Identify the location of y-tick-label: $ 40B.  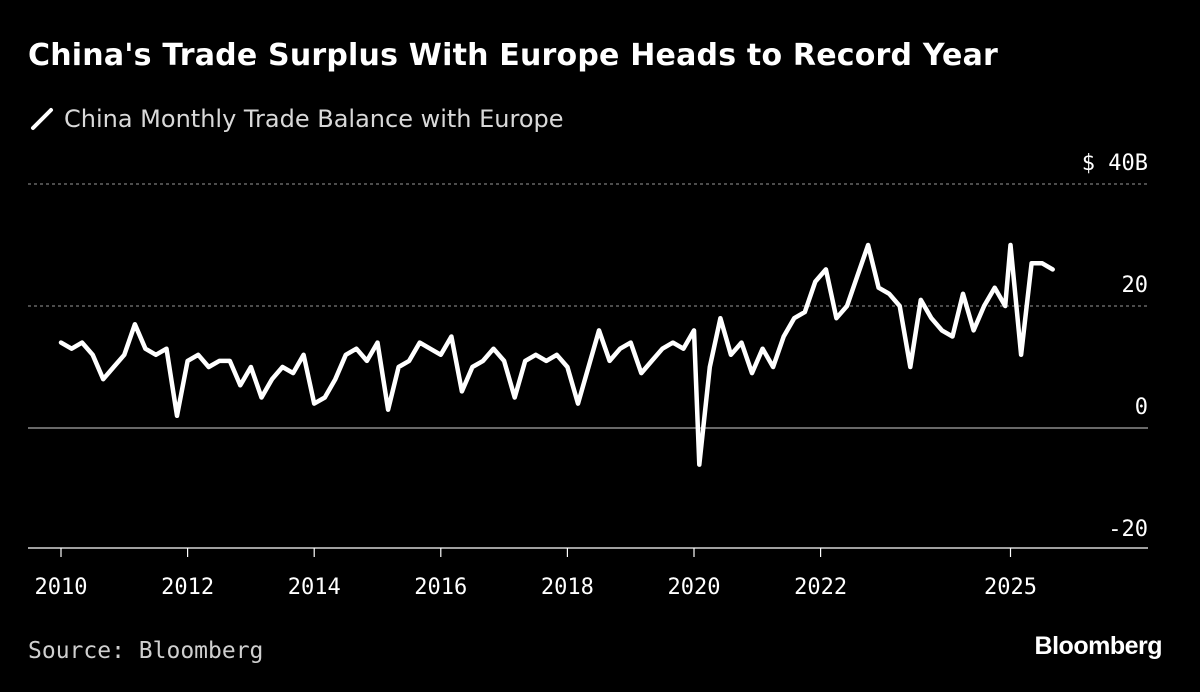
(1115, 163).